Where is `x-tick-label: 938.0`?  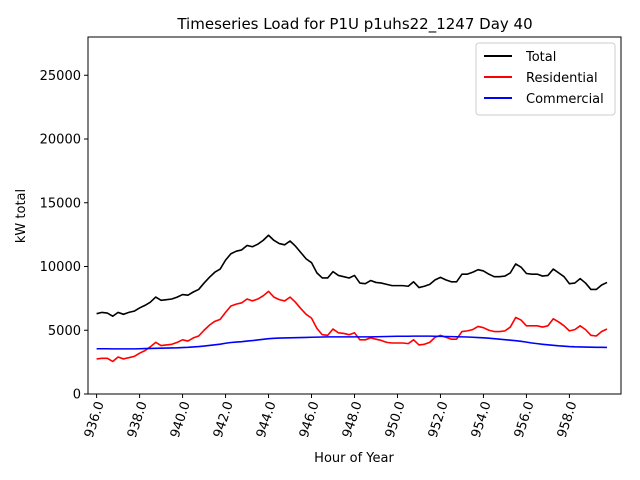 x-tick-label: 938.0 is located at coordinates (138, 420).